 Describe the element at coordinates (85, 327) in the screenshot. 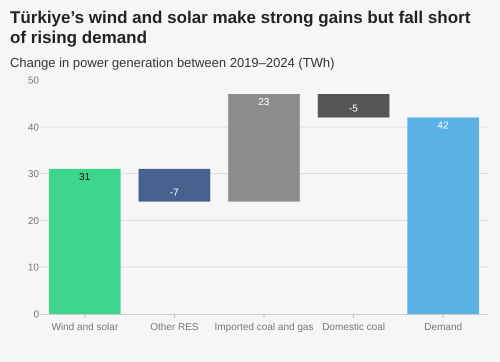

I see `x-tick-label: Wind and solar` at that location.